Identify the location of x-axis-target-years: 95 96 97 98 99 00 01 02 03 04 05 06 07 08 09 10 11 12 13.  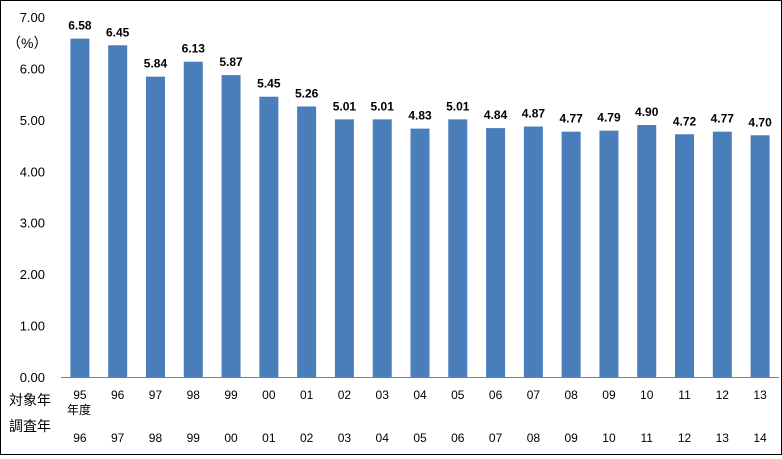
(420, 395).